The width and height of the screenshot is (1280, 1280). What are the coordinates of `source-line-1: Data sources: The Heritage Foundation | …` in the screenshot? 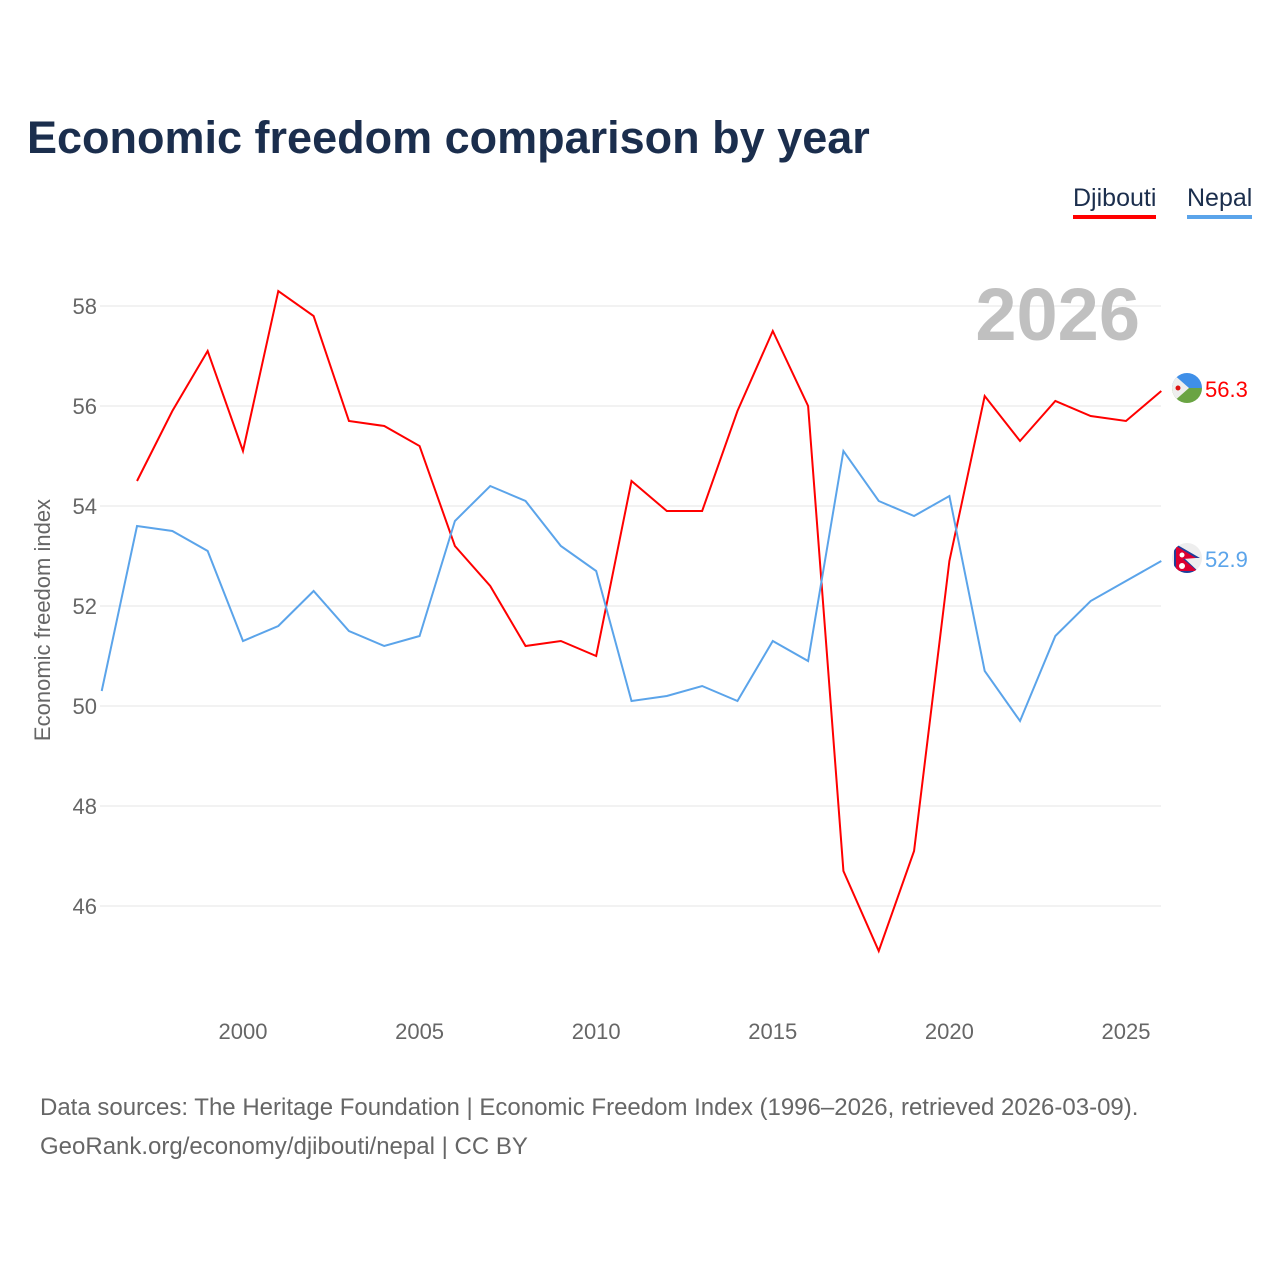 It's located at (589, 1107).